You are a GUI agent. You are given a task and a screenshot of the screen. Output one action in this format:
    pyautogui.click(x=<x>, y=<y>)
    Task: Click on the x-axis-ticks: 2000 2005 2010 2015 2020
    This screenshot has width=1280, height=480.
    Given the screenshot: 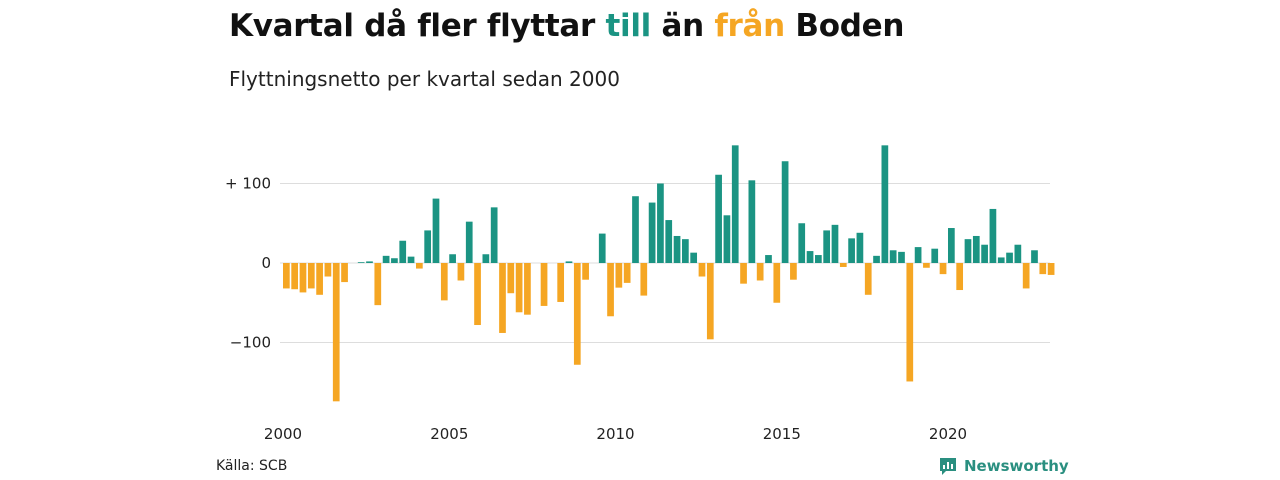 What is the action you would take?
    pyautogui.click(x=615, y=434)
    